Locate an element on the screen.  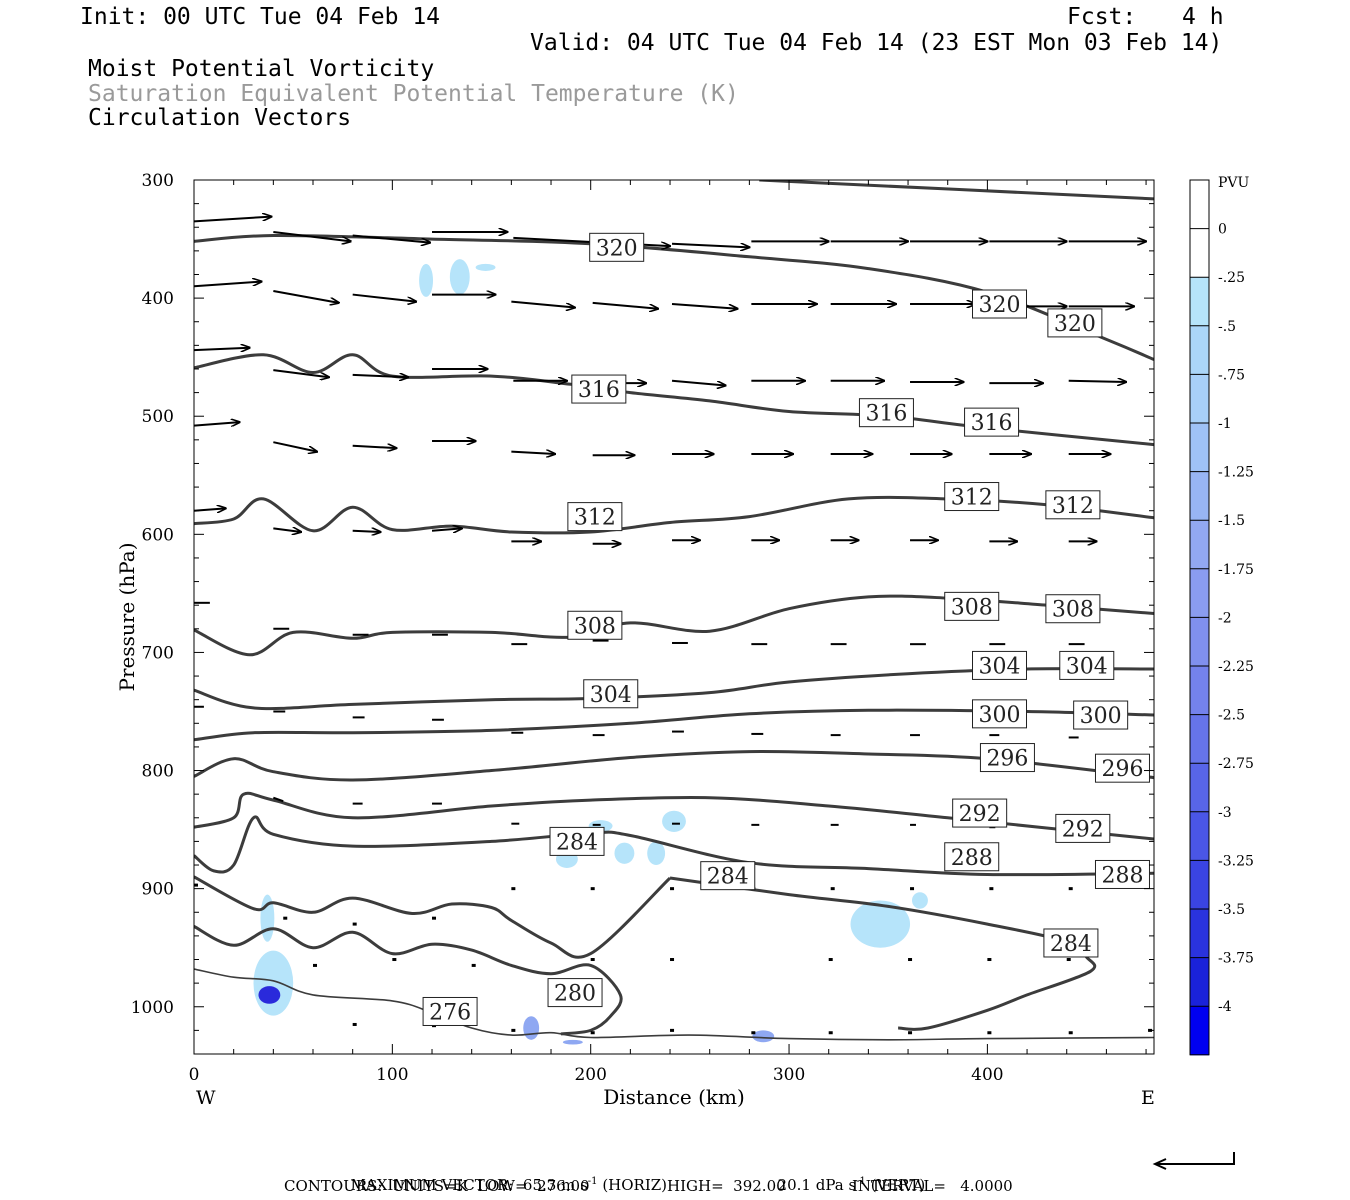
colorbar-tick-label: -1.75 is located at coordinates (1236, 570).